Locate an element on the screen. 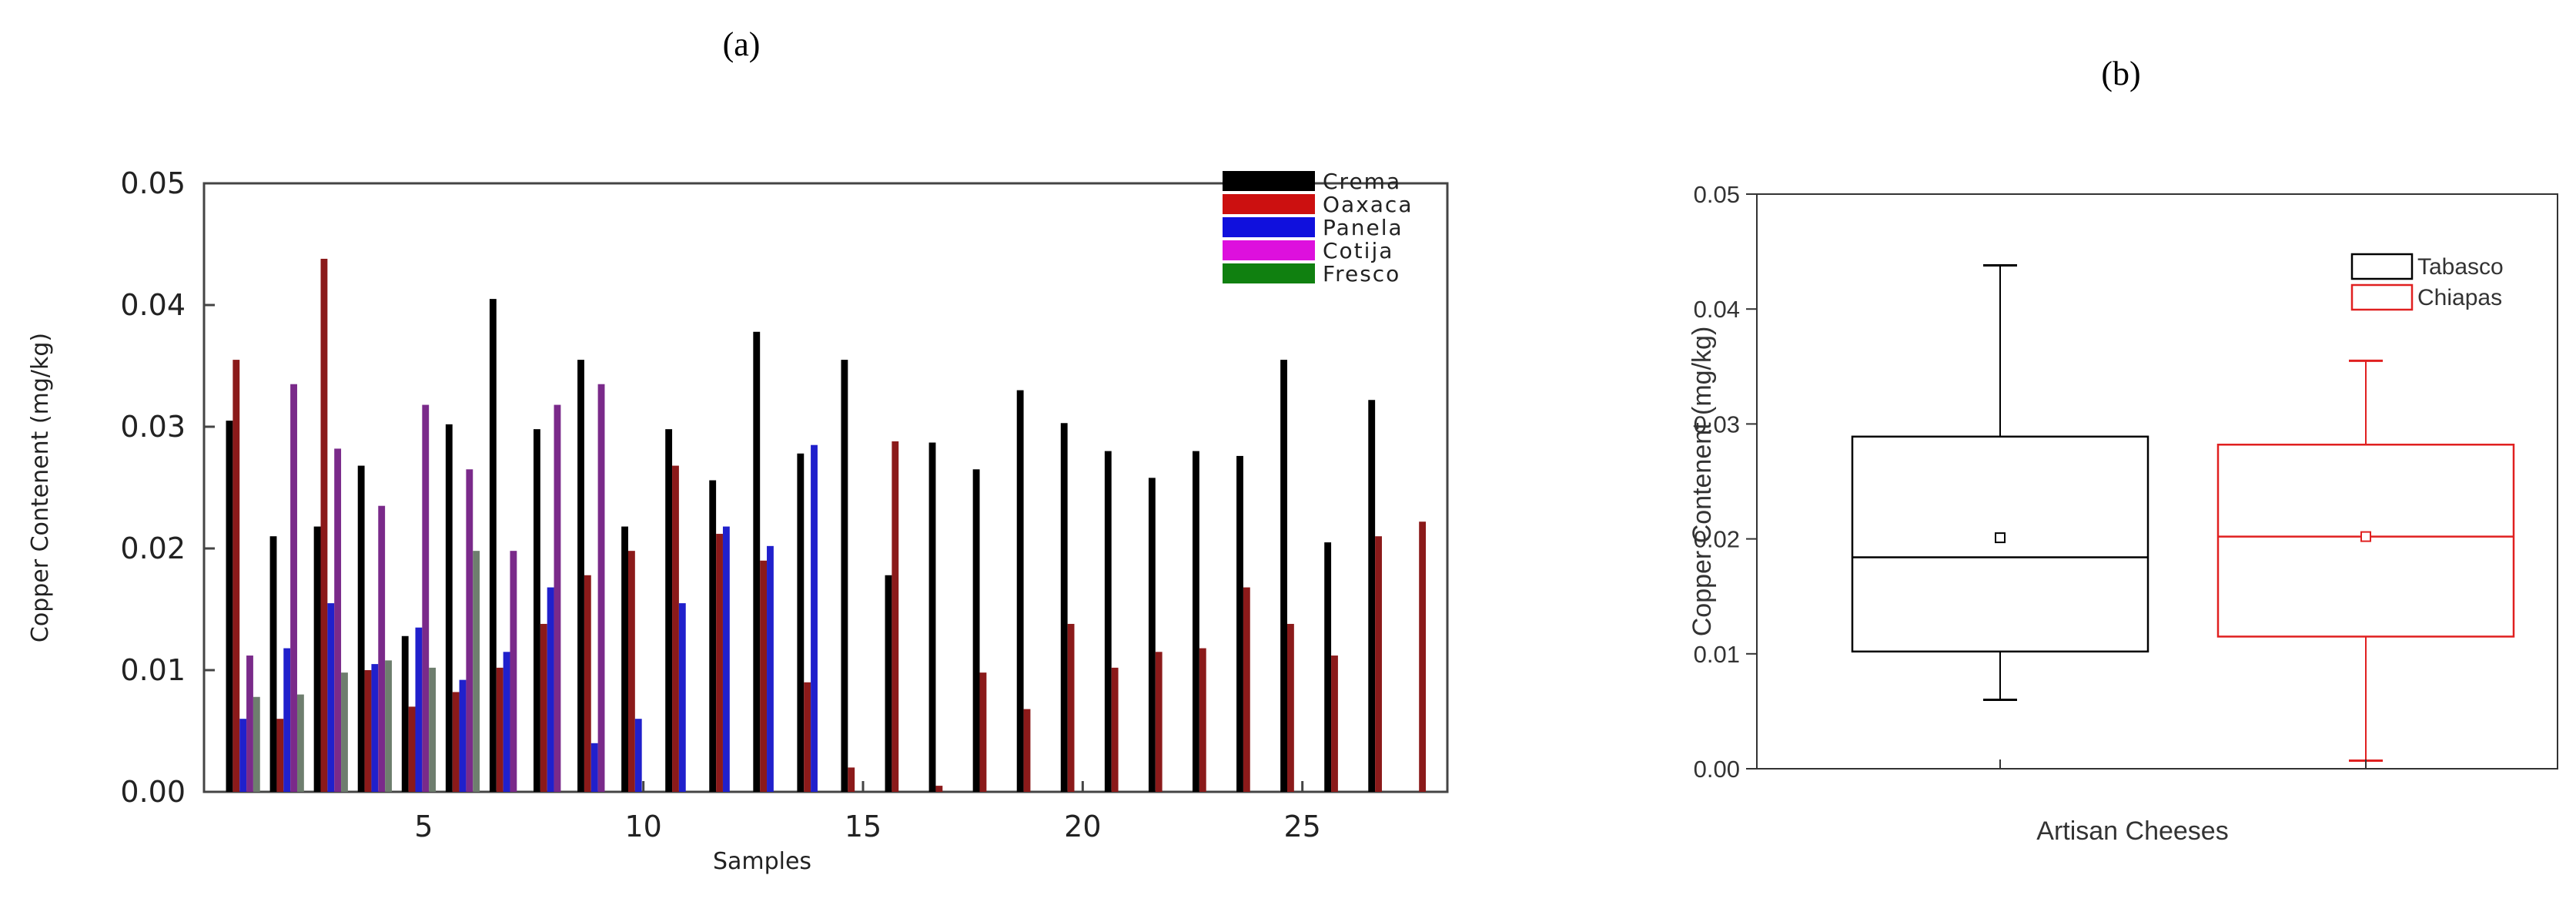 This screenshot has width=2576, height=902. y-tick-label-b: 0.01 is located at coordinates (1717, 654).